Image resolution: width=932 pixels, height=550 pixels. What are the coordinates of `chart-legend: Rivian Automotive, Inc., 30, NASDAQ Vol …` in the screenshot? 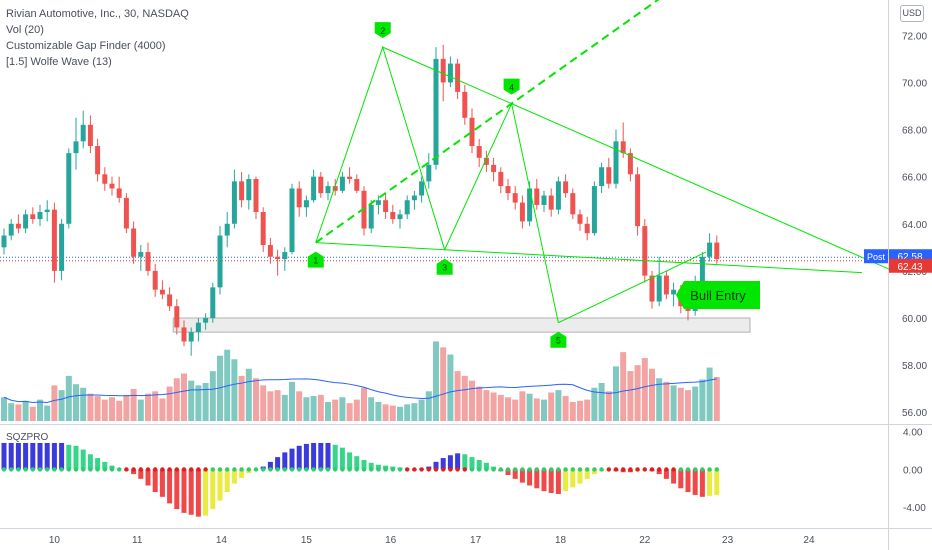 It's located at (97, 38).